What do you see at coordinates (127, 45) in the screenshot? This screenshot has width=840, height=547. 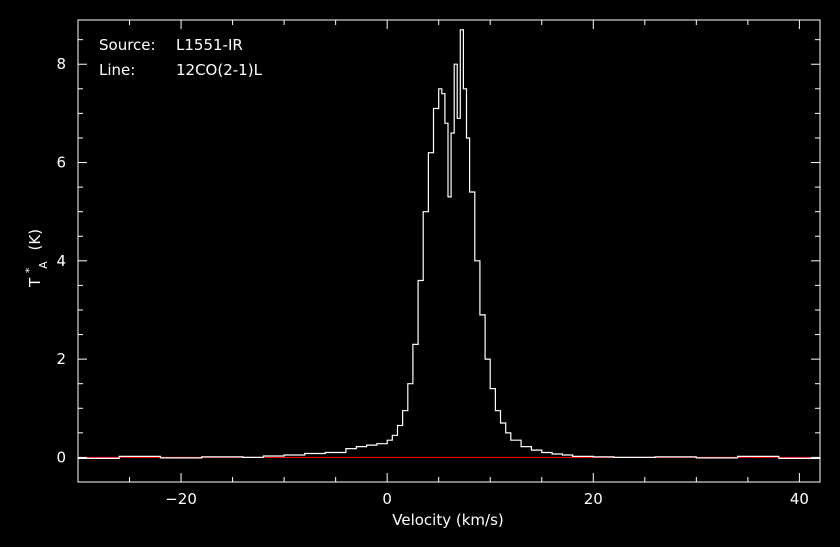 I see `source-label: Source:` at bounding box center [127, 45].